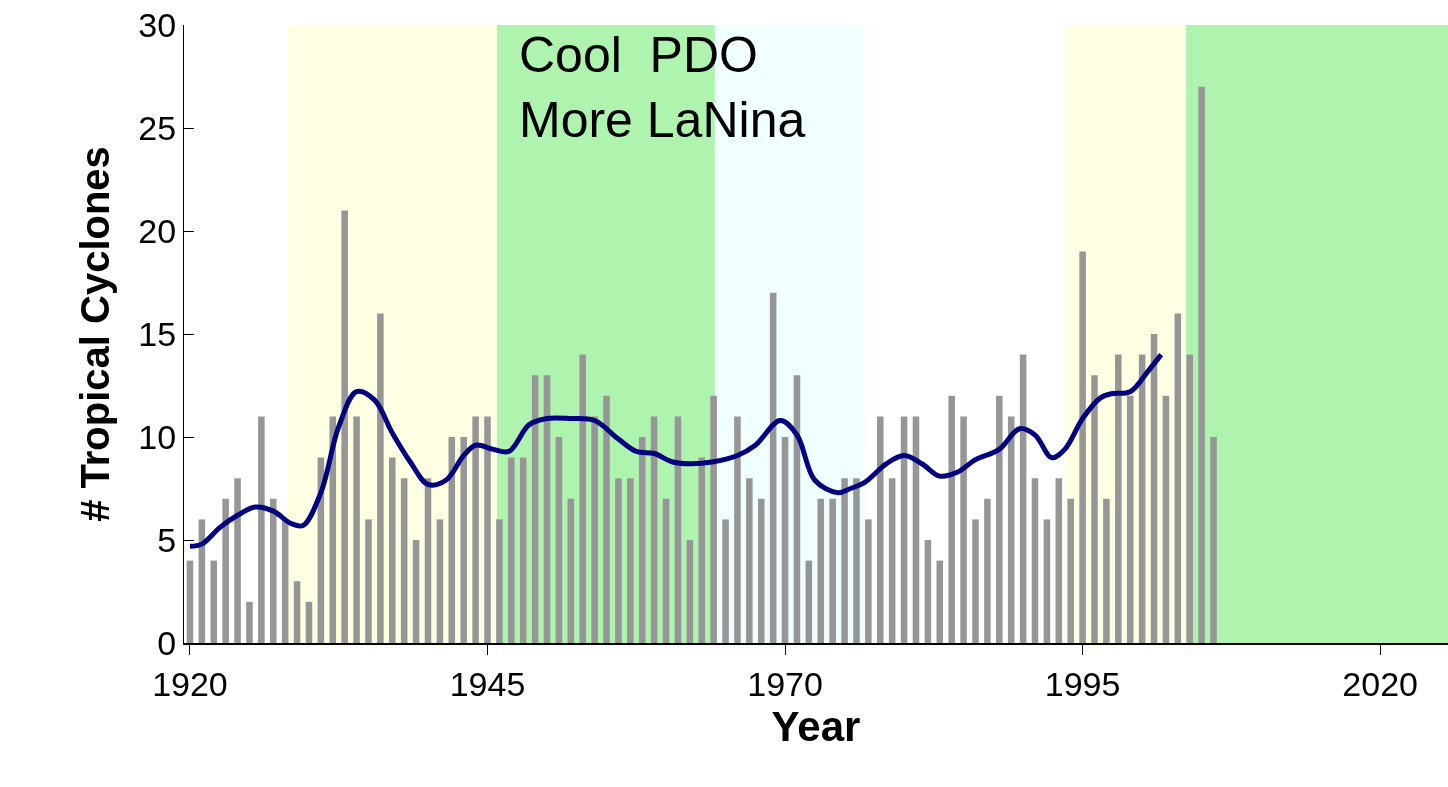 The image size is (1448, 787). Describe the element at coordinates (157, 333) in the screenshot. I see `y-tick-label: 15` at that location.